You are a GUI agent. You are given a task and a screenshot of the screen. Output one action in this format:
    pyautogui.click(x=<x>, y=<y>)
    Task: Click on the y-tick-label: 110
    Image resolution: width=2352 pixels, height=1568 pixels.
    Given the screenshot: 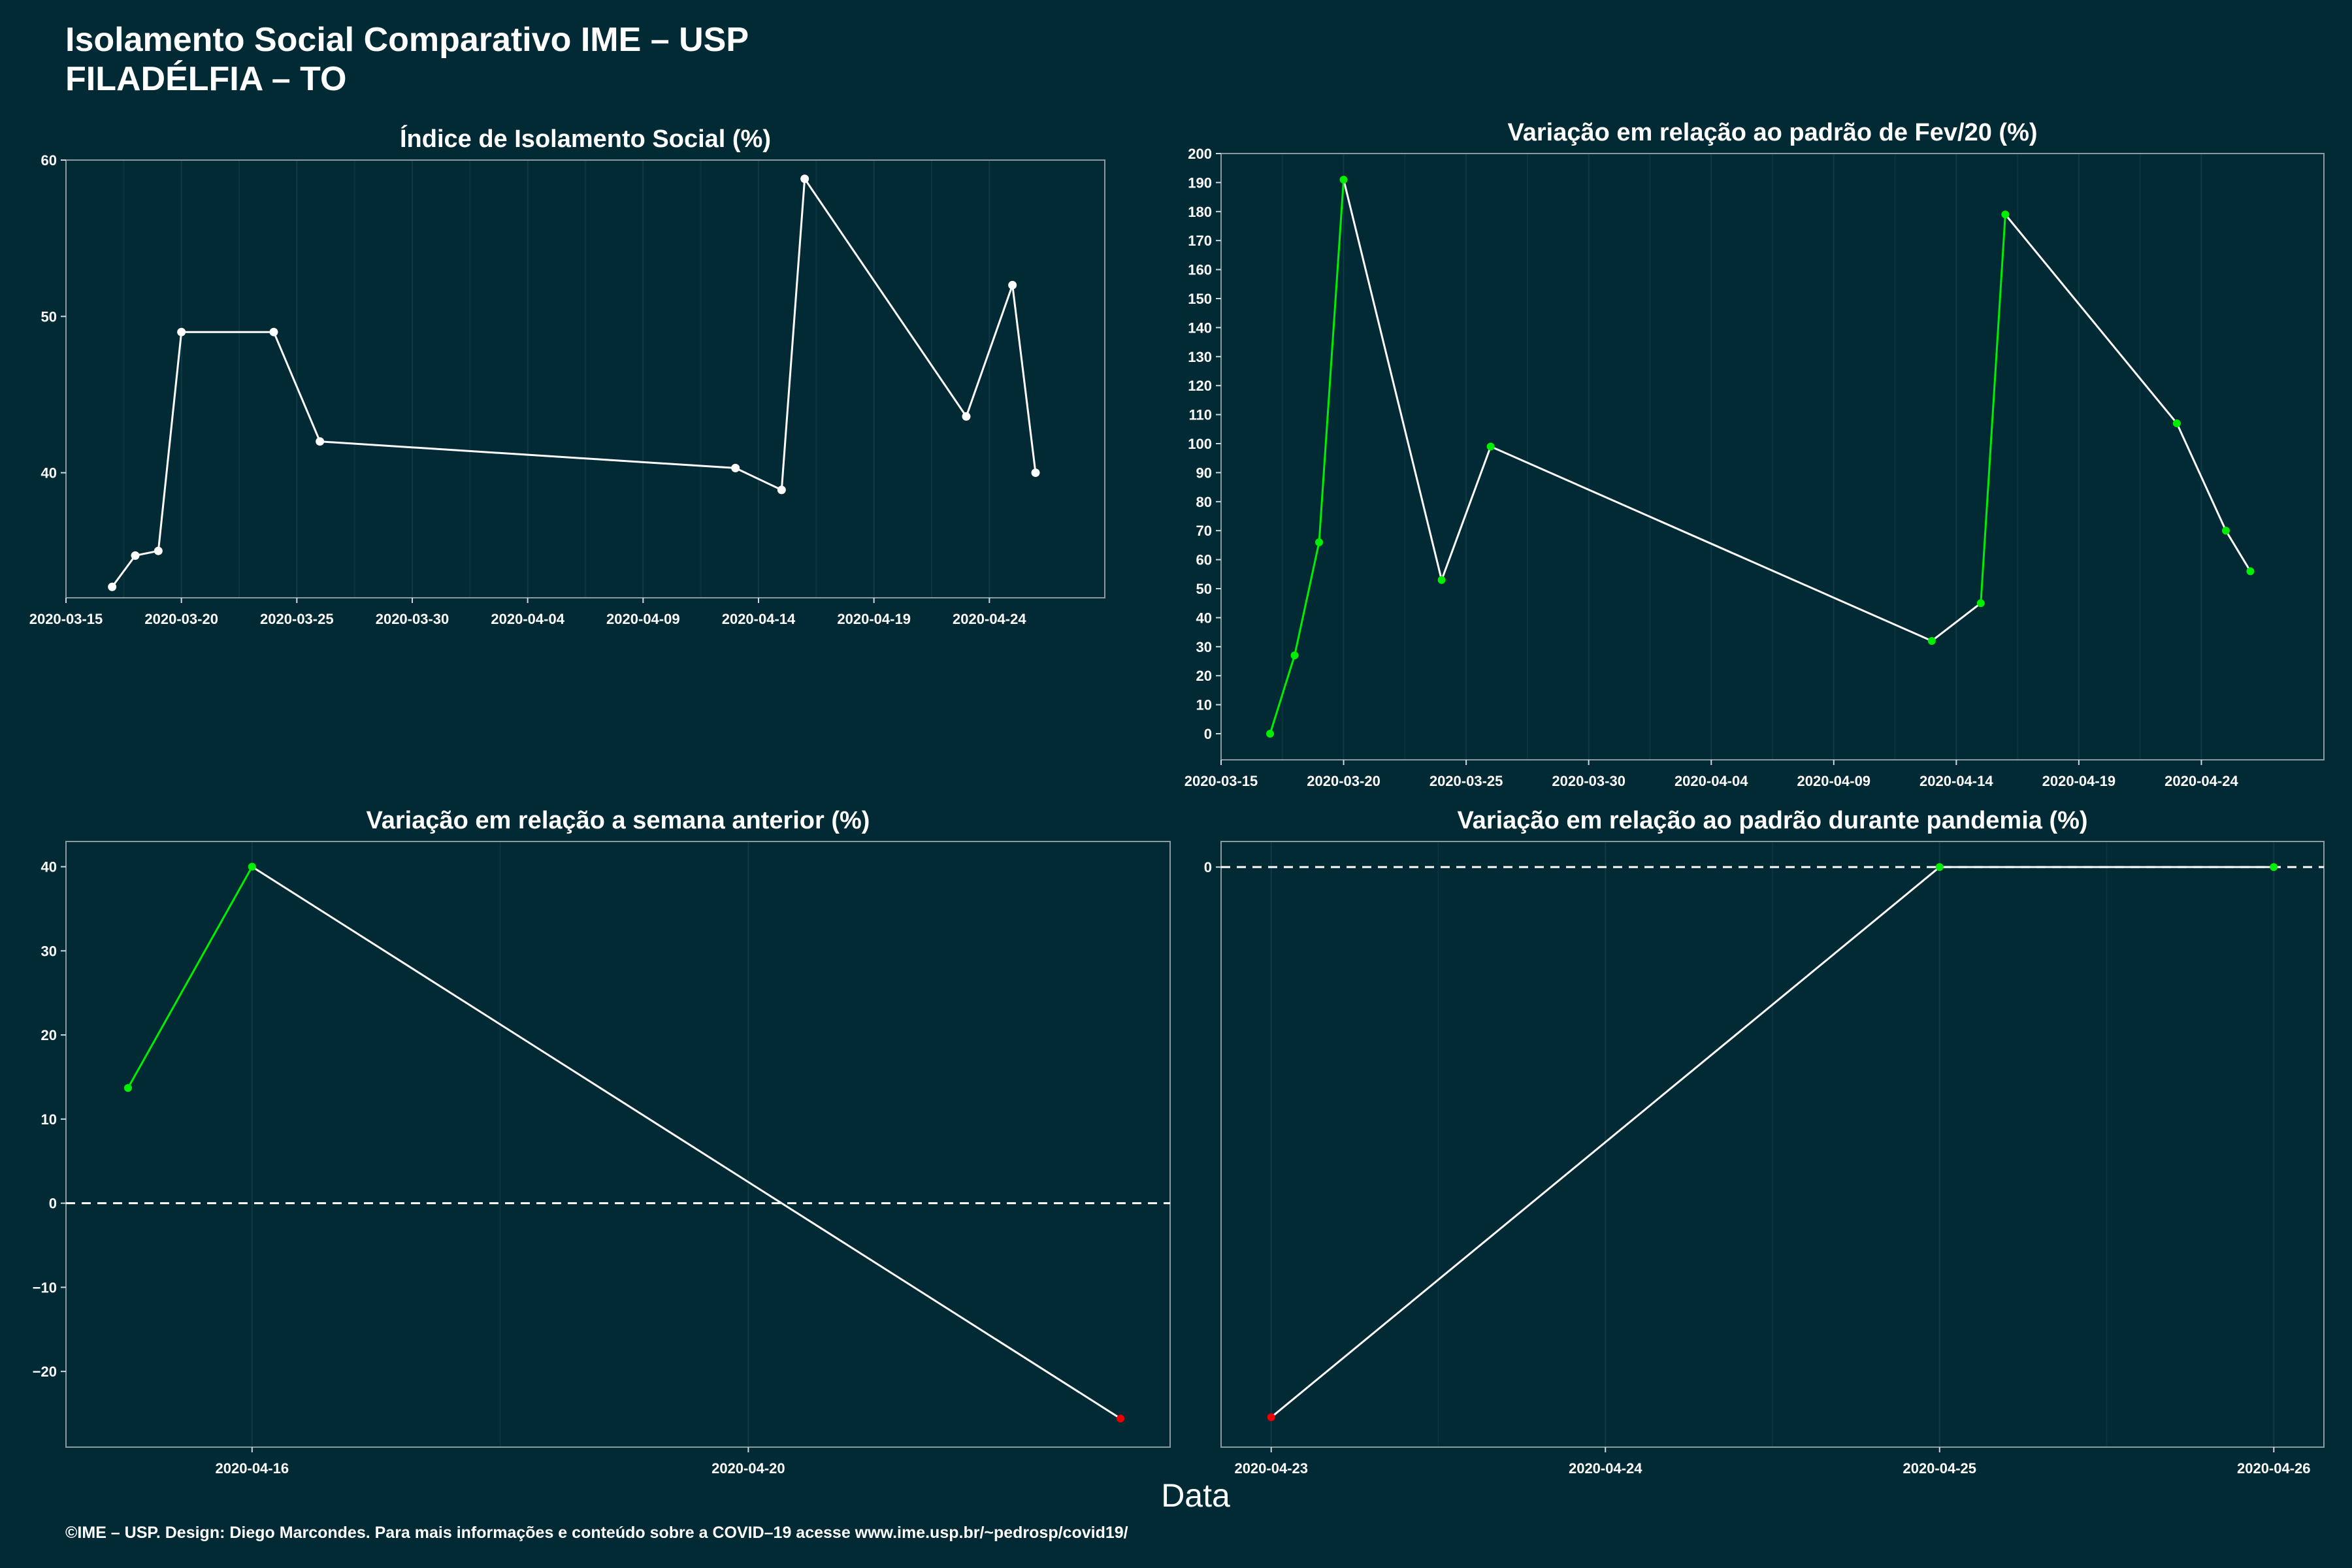 What is the action you would take?
    pyautogui.click(x=1201, y=415)
    